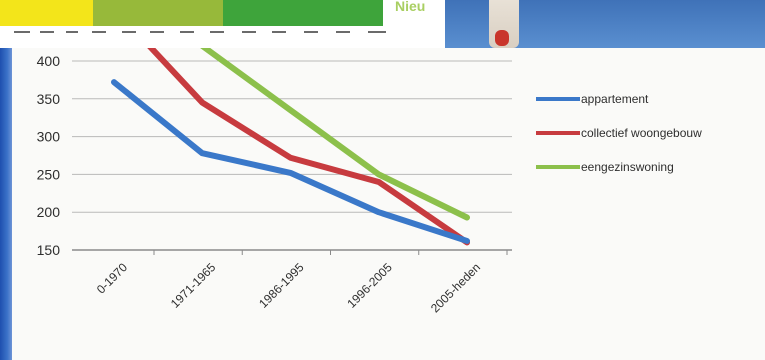 The image size is (765, 360). Describe the element at coordinates (303, 13) in the screenshot. I see `banner-green-band` at that location.